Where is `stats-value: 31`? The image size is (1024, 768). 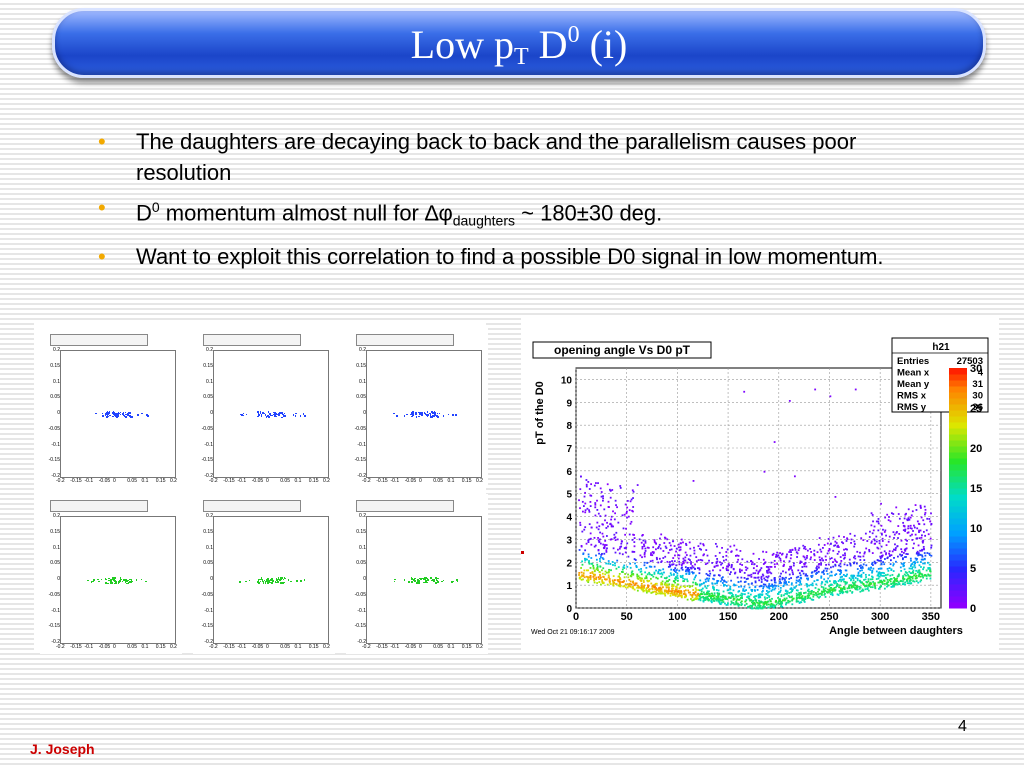
stats-value: 31 is located at coordinates (977, 384).